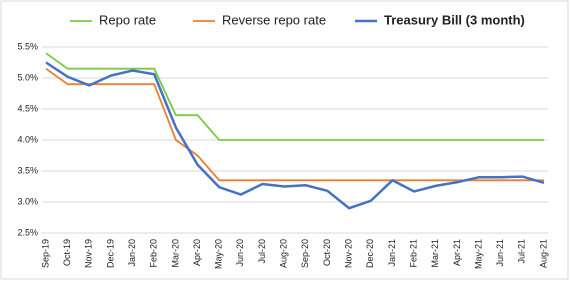 This screenshot has width=570, height=281. What do you see at coordinates (27, 232) in the screenshot?
I see `y-tick-label: 2.5%` at bounding box center [27, 232].